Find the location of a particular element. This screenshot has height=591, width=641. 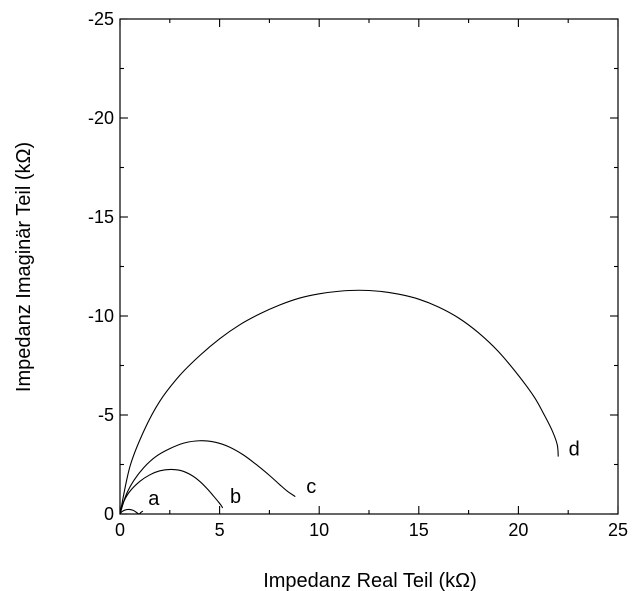

series-line-c is located at coordinates (207, 477).